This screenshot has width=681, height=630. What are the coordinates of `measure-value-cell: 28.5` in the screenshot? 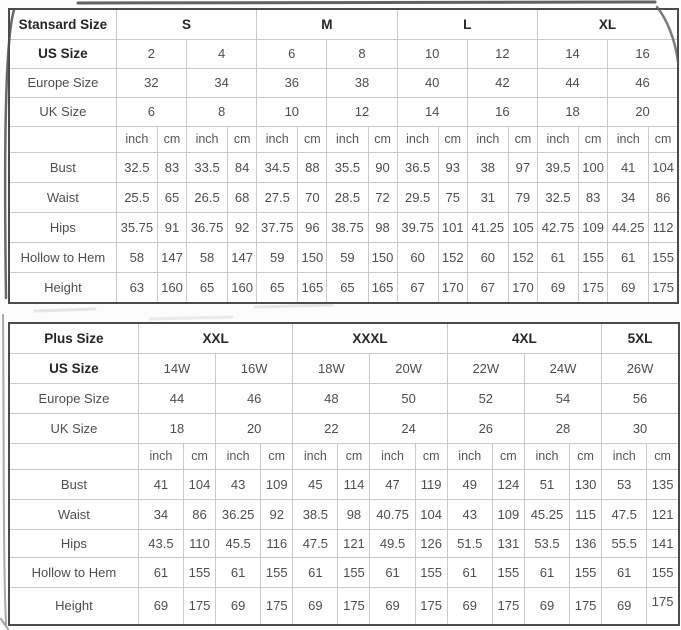 It's located at (347, 197).